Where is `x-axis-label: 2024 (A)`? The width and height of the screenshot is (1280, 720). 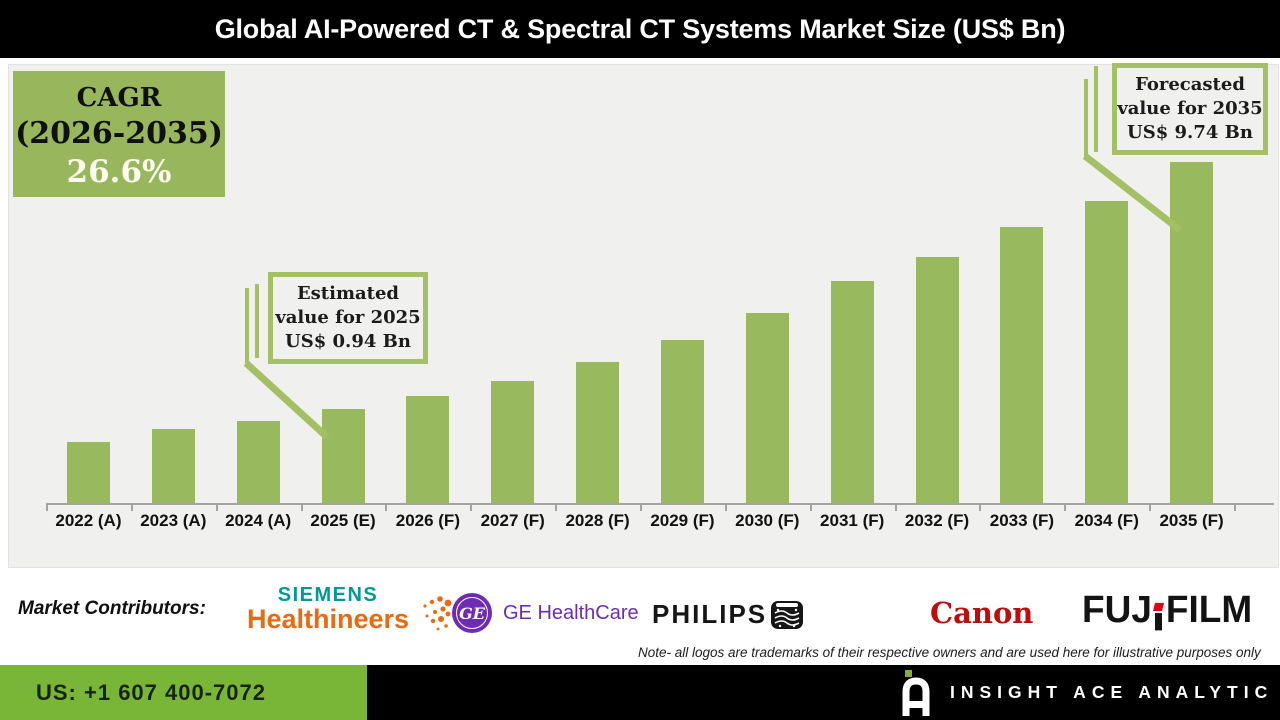
x-axis-label: 2024 (A) is located at coordinates (258, 520).